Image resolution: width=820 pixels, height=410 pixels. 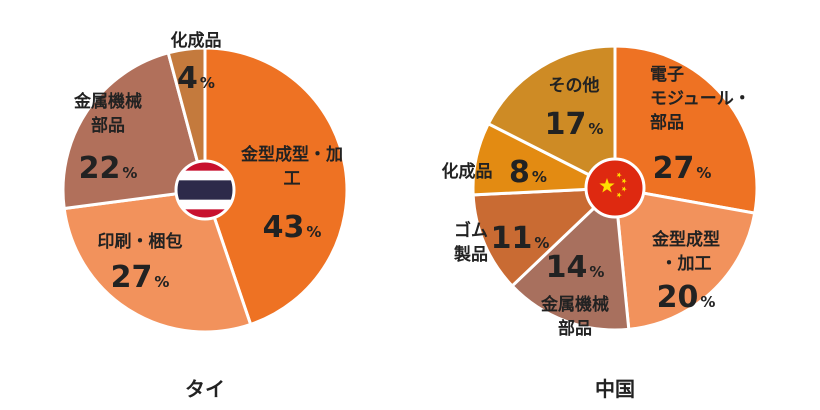 What do you see at coordinates (140, 241) in the screenshot?
I see `slice-label: 印刷・梱包` at bounding box center [140, 241].